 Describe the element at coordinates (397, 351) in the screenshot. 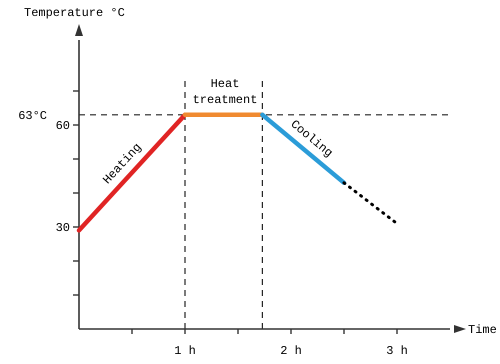

I see `x-tick-label: 3 h` at that location.